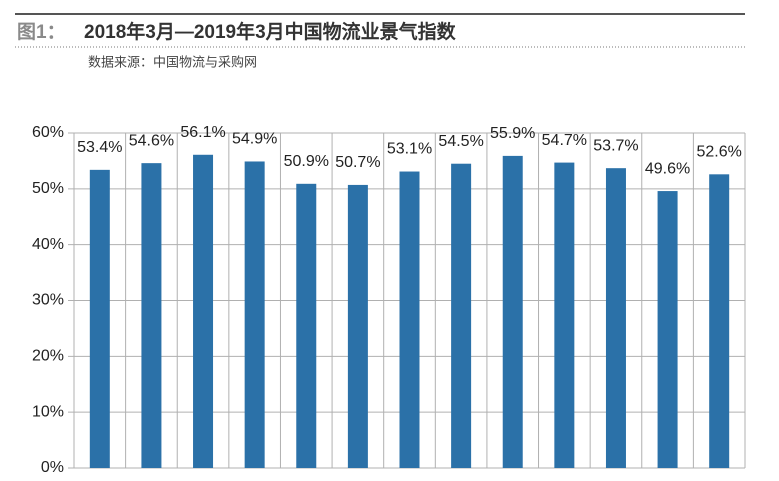 This screenshot has height=481, width=779. What do you see at coordinates (615, 145) in the screenshot?
I see `data-label: 53.7%` at bounding box center [615, 145].